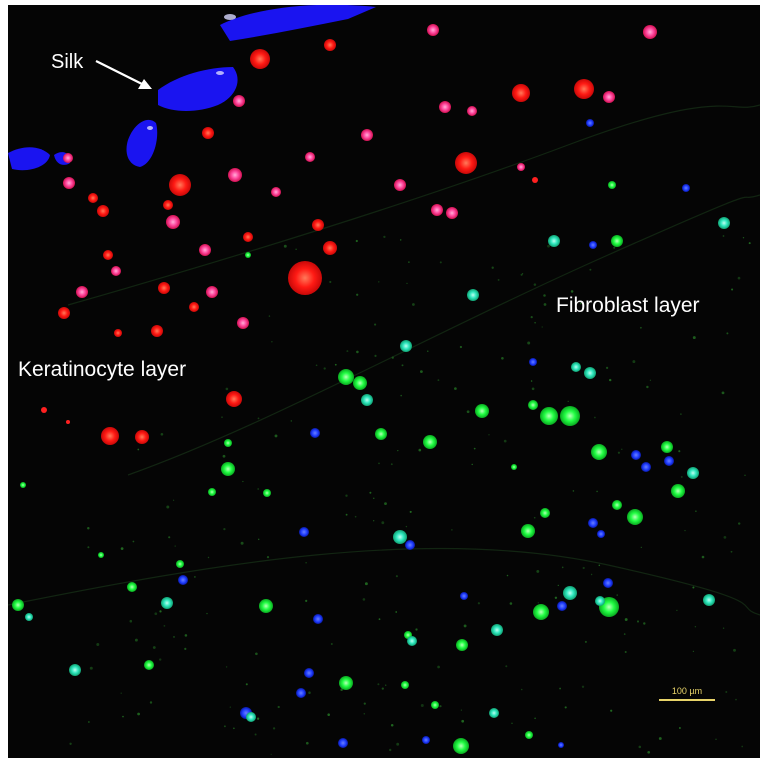  Describe the element at coordinates (191, 72) in the screenshot. I see `silk-highlights` at that location.